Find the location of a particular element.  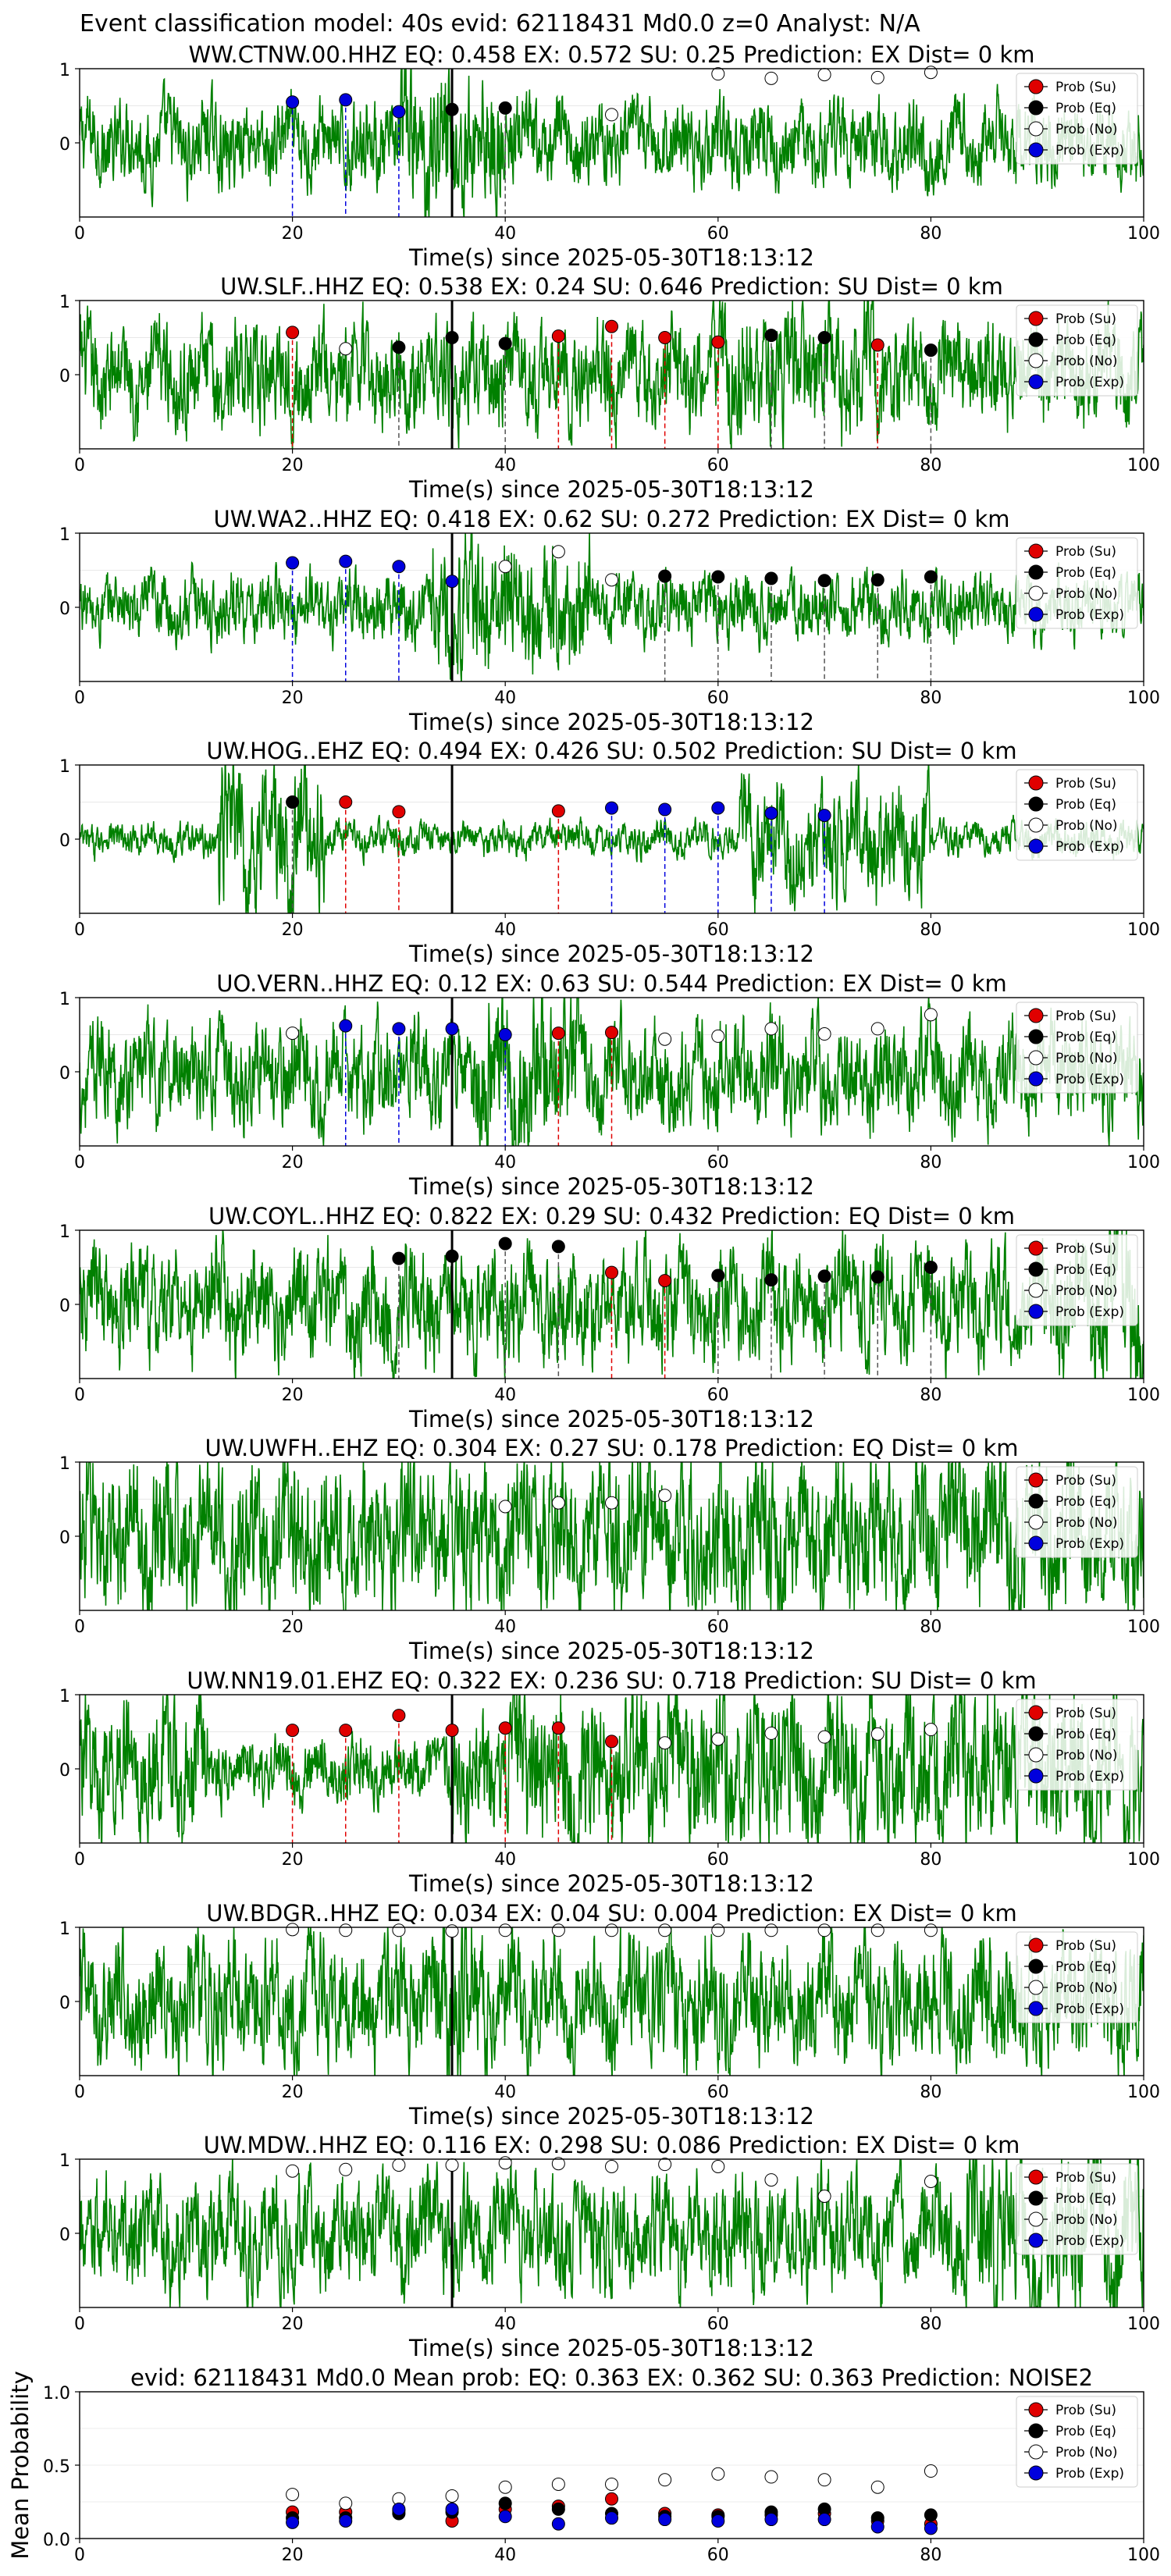

y-tick-label: 0.0 is located at coordinates (57, 2540).